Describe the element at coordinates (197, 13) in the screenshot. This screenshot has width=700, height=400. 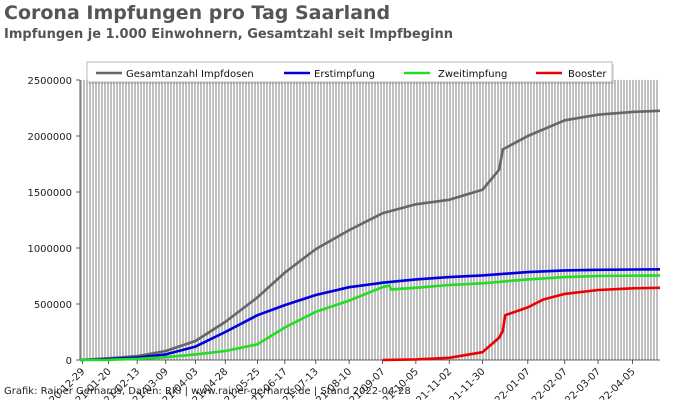
I see `chart-title: Corona Impfungen pro Tag Saarland` at that location.